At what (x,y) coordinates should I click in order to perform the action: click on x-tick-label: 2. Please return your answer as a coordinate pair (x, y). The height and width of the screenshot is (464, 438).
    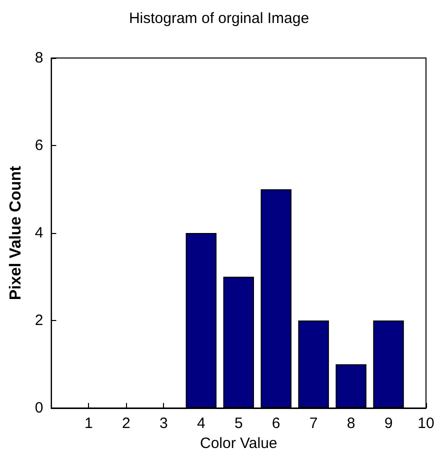
    Looking at the image, I should click on (126, 423).